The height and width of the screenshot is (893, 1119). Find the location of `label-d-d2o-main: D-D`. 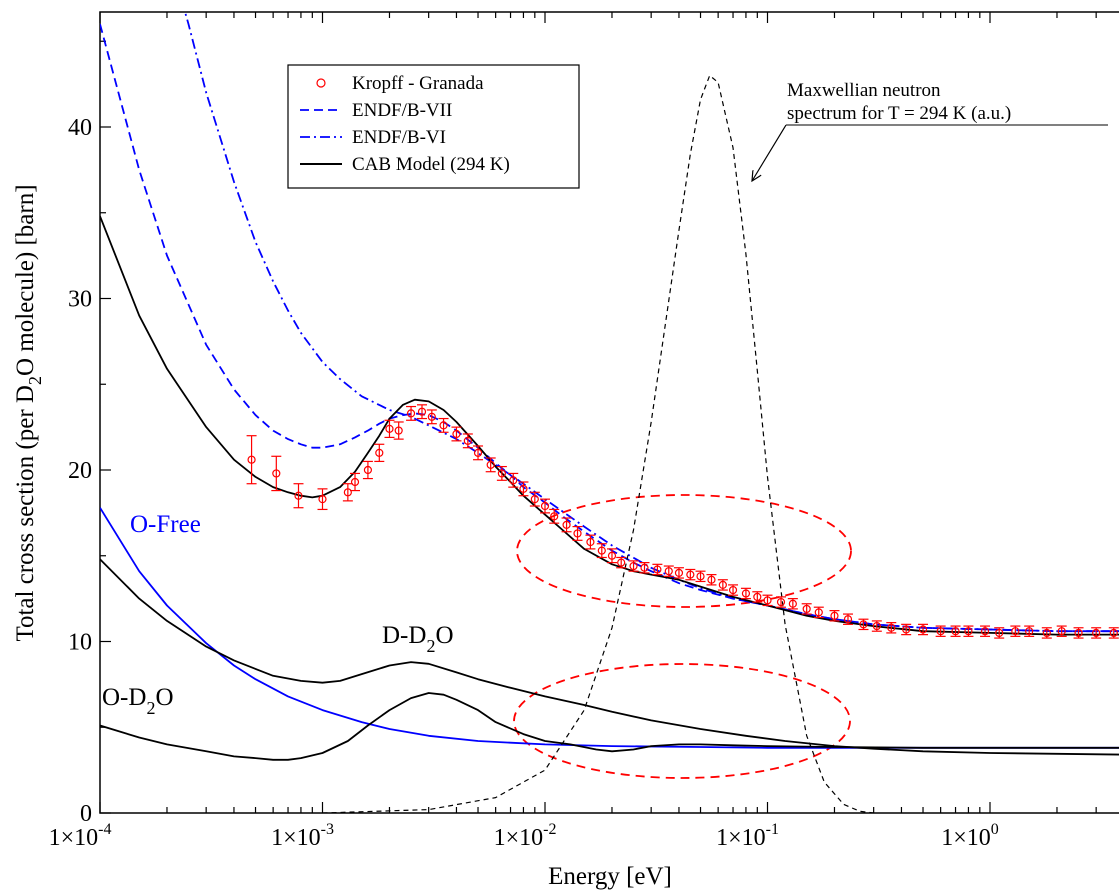

label-d-d2o-main: D-D is located at coordinates (404, 635).